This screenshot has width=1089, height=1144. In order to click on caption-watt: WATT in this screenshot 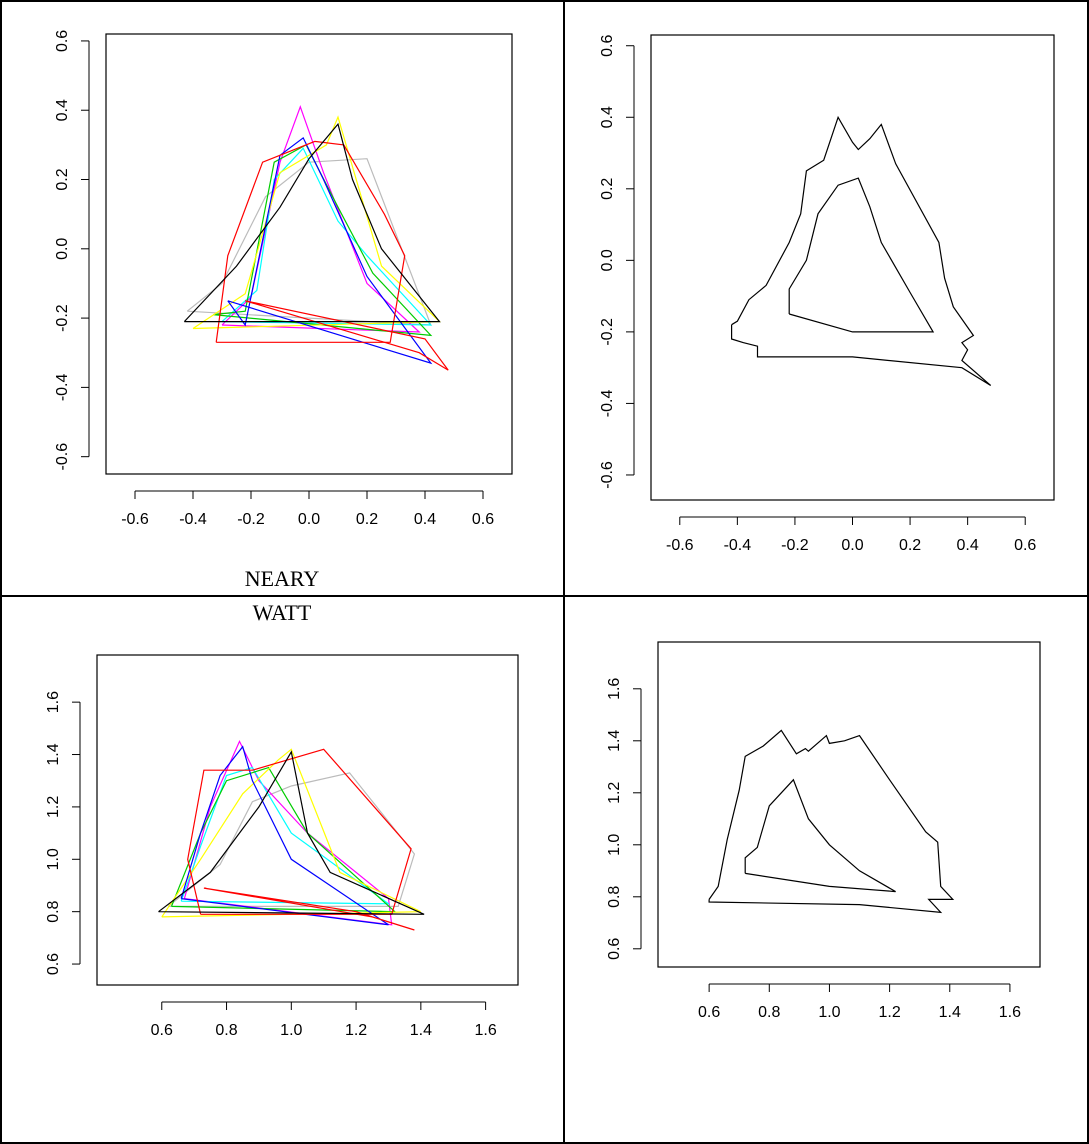, I will do `click(282, 612)`.